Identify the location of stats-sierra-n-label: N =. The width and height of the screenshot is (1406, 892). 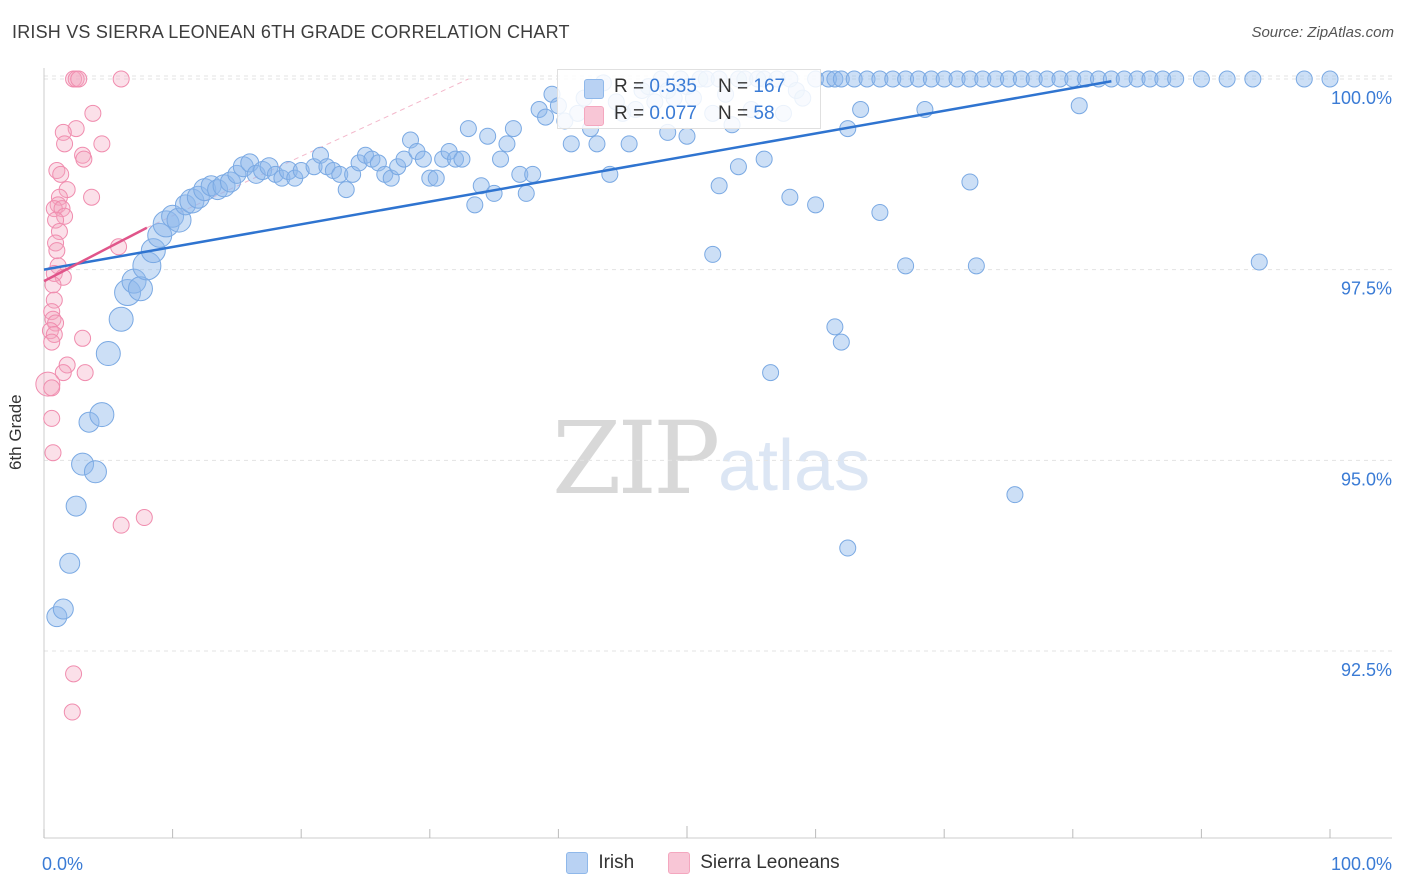
(736, 113).